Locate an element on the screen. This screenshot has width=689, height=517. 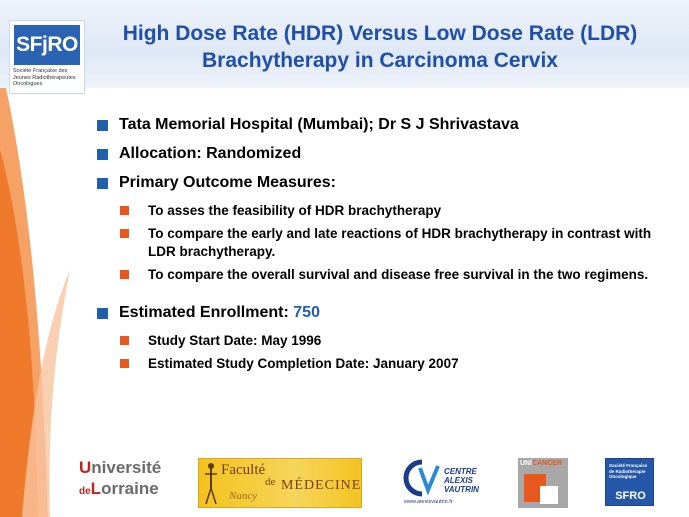
skeleton-icon is located at coordinates (211, 484).